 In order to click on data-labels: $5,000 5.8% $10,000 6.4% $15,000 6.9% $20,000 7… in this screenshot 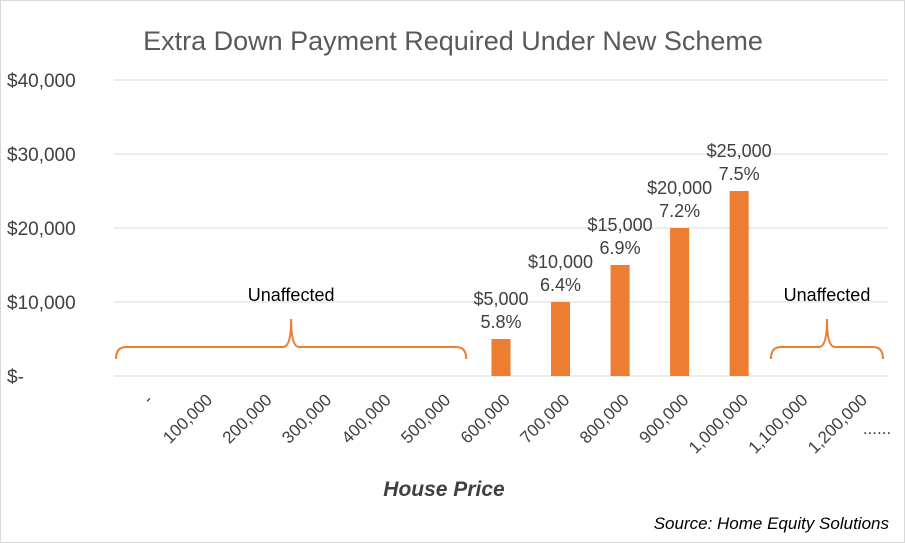, I will do `click(622, 236)`.